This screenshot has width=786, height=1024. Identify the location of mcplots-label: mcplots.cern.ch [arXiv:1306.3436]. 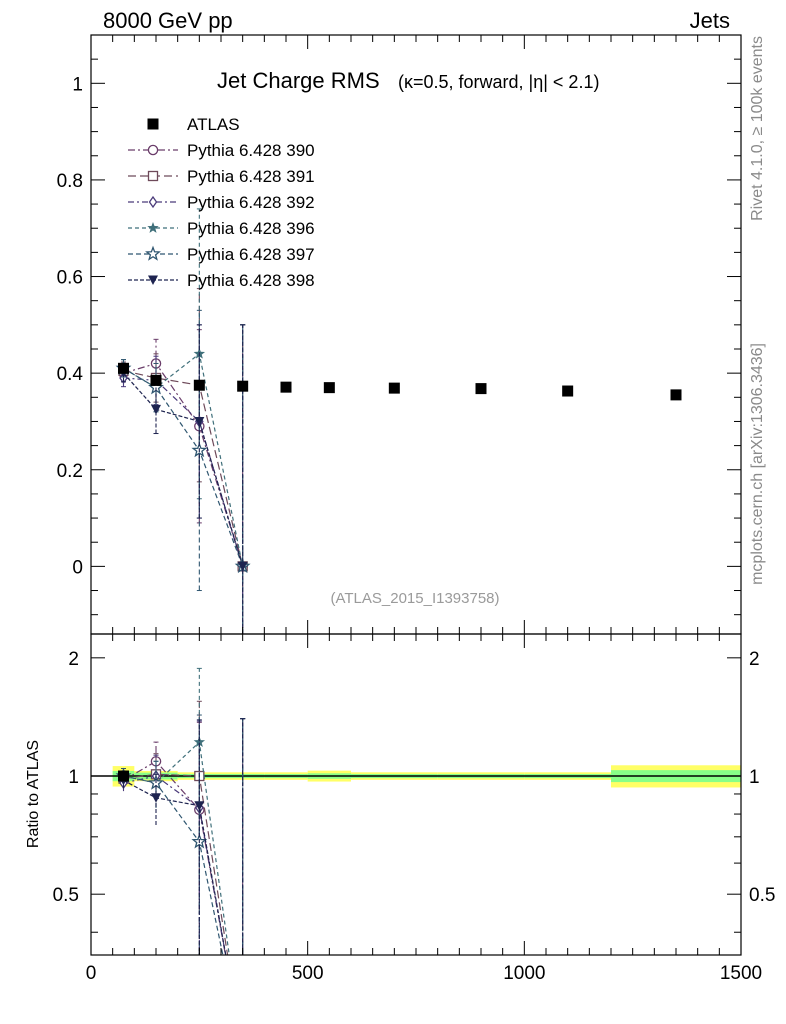
(757, 464).